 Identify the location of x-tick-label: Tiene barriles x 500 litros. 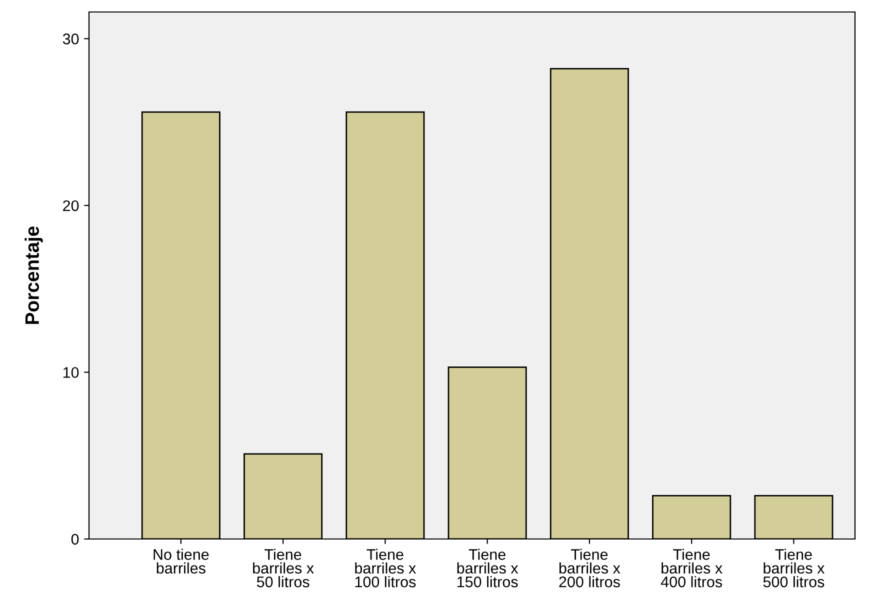
(794, 568).